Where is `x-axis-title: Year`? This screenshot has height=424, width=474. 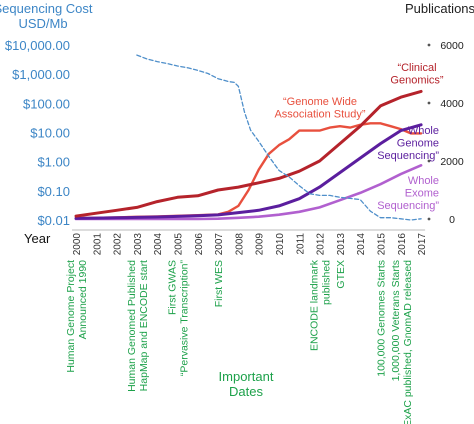 x-axis-title: Year is located at coordinates (37, 238).